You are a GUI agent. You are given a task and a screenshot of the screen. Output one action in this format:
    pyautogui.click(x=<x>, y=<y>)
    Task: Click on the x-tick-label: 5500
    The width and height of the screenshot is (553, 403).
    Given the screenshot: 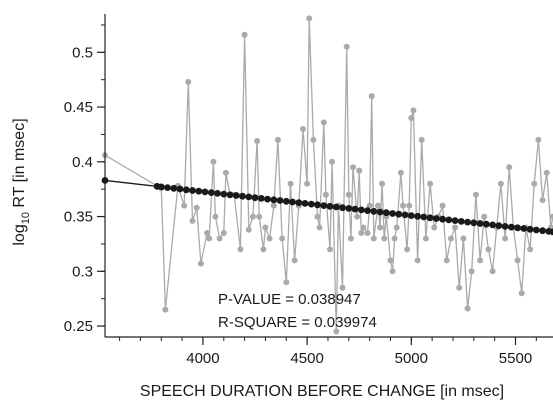 What is the action you would take?
    pyautogui.click(x=515, y=358)
    